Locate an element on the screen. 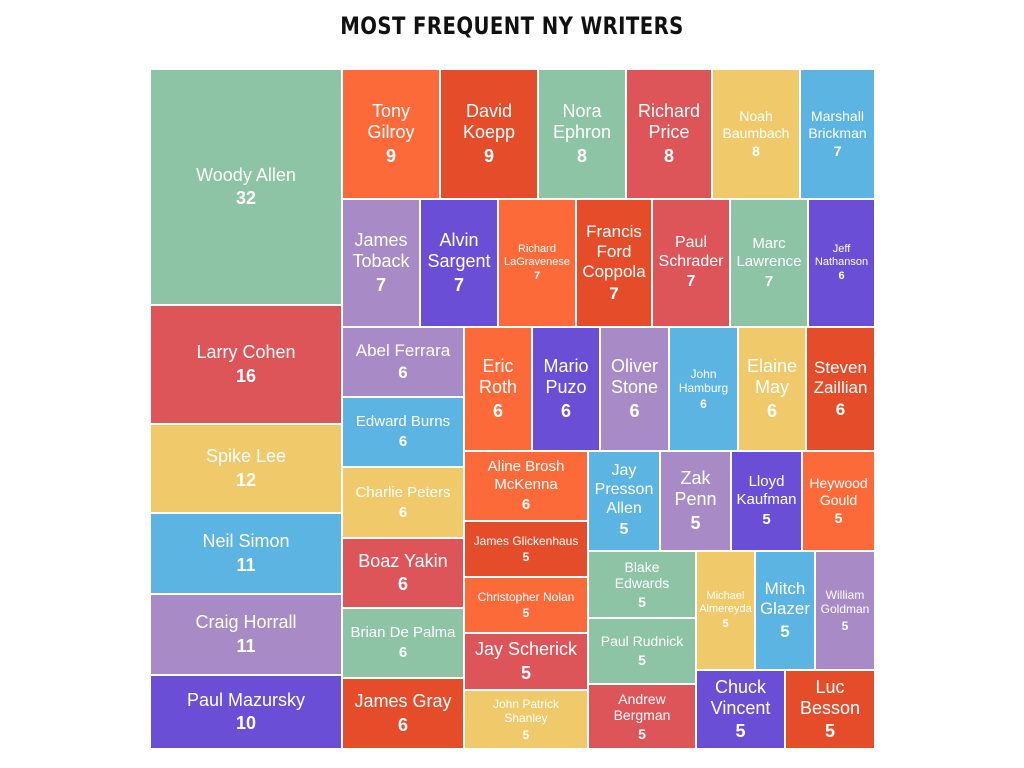 The width and height of the screenshot is (1024, 768). treemap-tile-aline-brosh-mckenna: Aline Brosh McKenna 6 is located at coordinates (526, 486).